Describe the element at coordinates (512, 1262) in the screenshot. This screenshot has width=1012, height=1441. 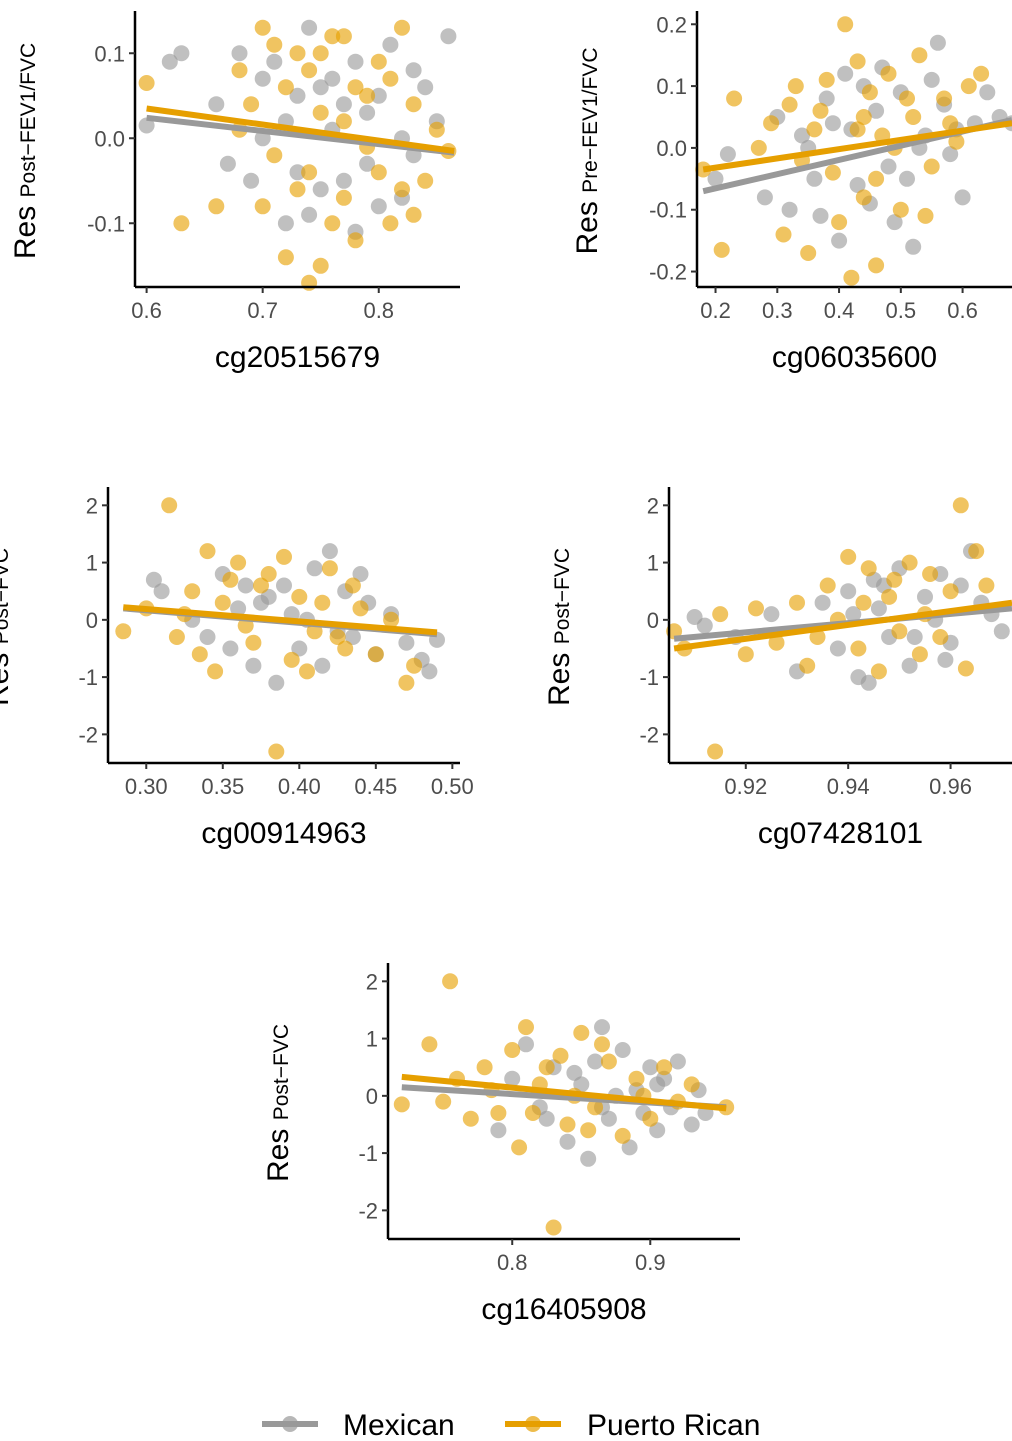
I see `x-tick-label: 0.8` at that location.